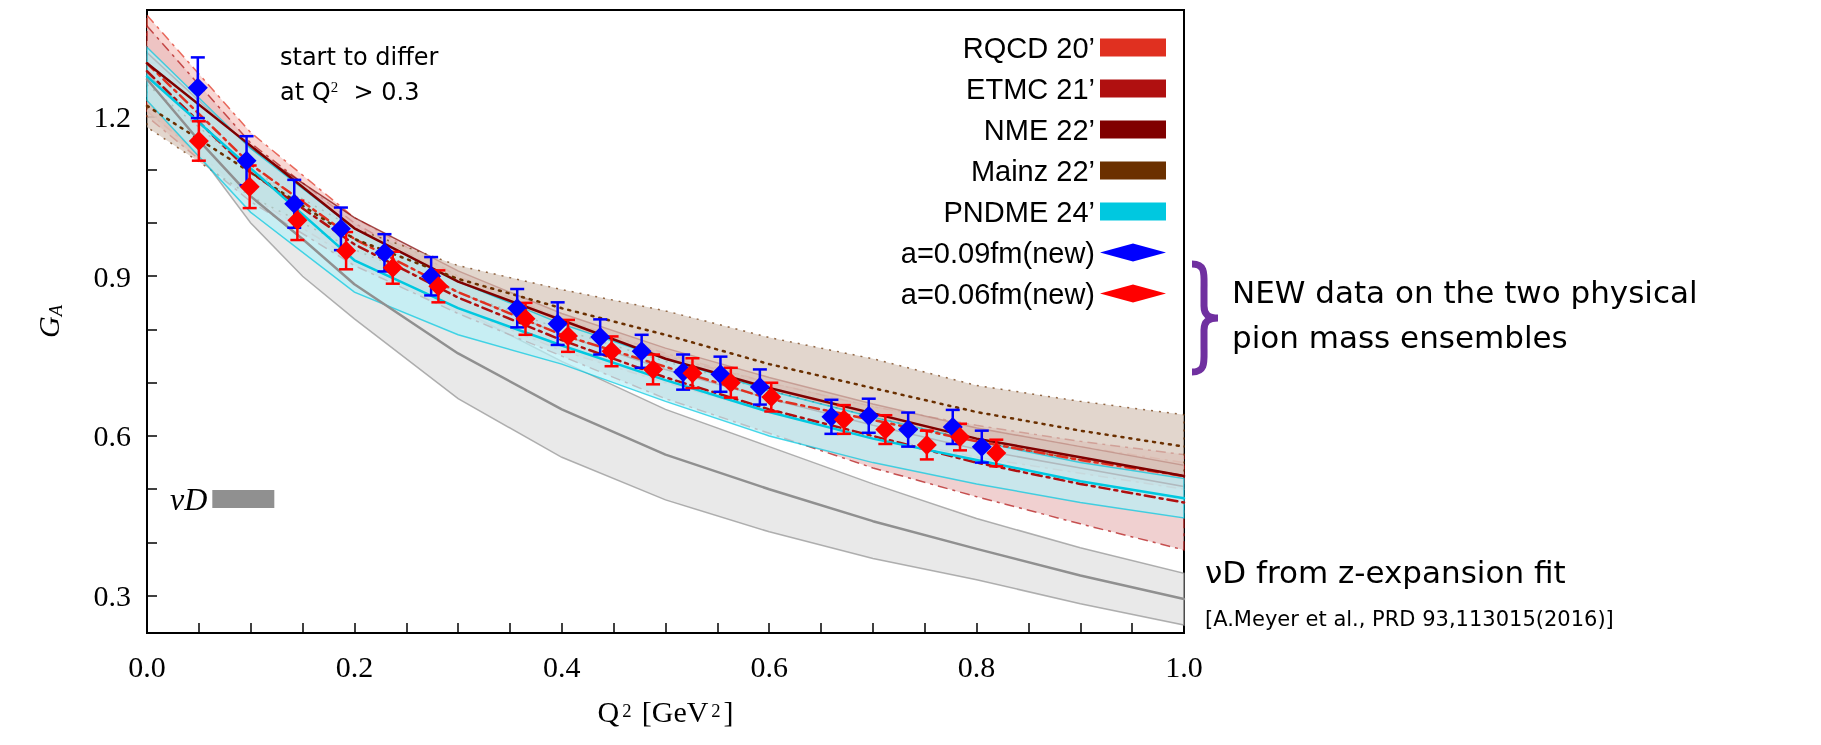 This screenshot has width=1821, height=745. What do you see at coordinates (562, 666) in the screenshot?
I see `x-tick-label: 0.4` at bounding box center [562, 666].